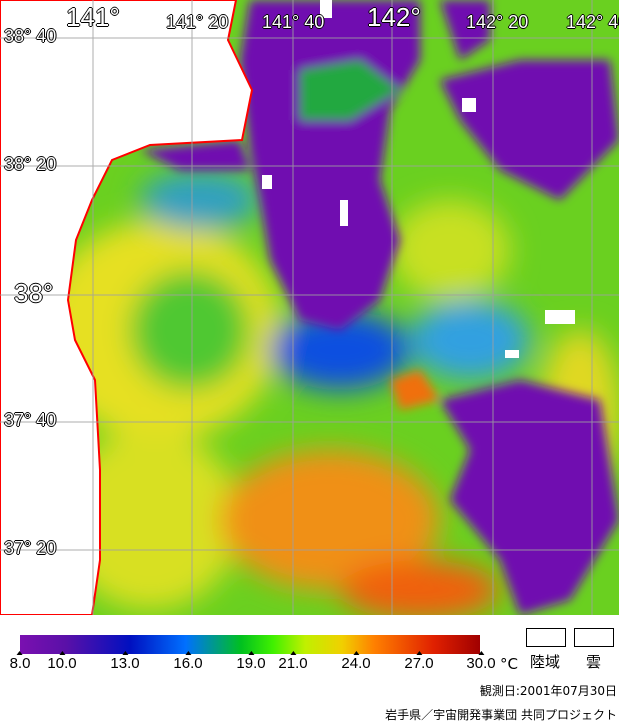 The image size is (619, 725). I want to click on scale-tick: 16.0, so click(188, 661).